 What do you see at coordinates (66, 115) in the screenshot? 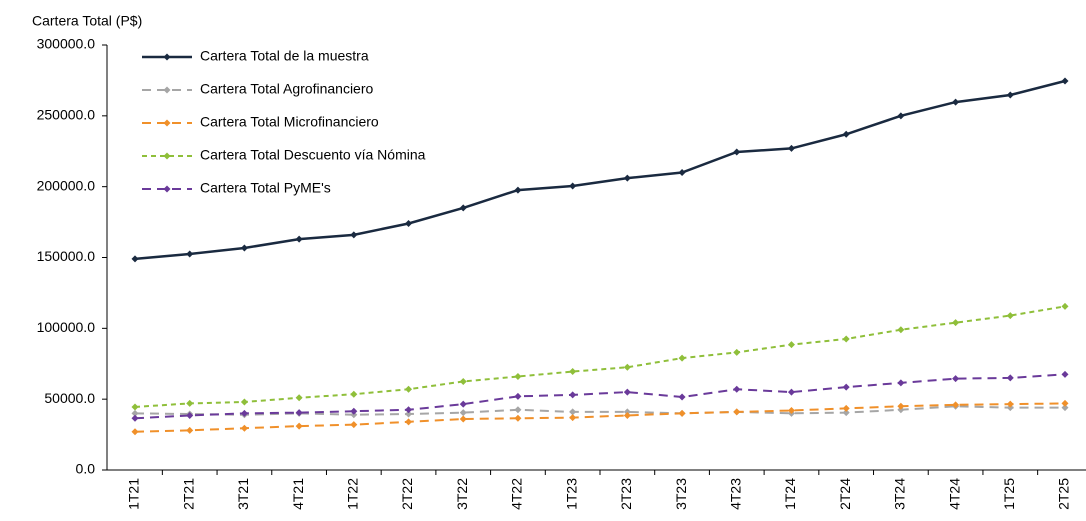
I see `y-tick-label: 250000.0` at bounding box center [66, 115].